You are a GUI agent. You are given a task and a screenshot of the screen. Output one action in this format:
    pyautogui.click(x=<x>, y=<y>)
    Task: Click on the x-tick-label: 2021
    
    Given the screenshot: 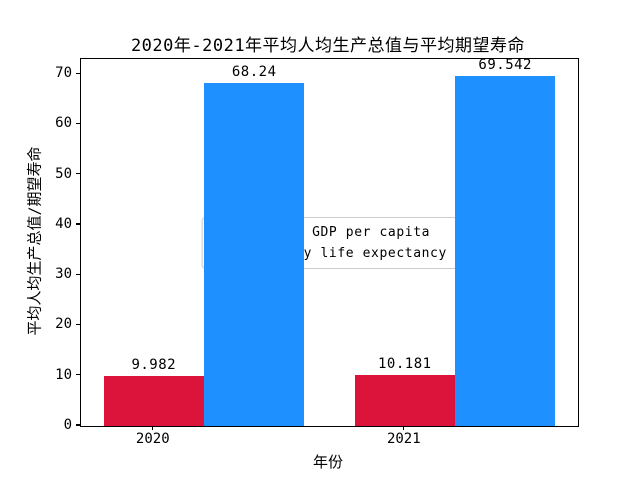 What is the action you would take?
    pyautogui.click(x=403, y=439)
    